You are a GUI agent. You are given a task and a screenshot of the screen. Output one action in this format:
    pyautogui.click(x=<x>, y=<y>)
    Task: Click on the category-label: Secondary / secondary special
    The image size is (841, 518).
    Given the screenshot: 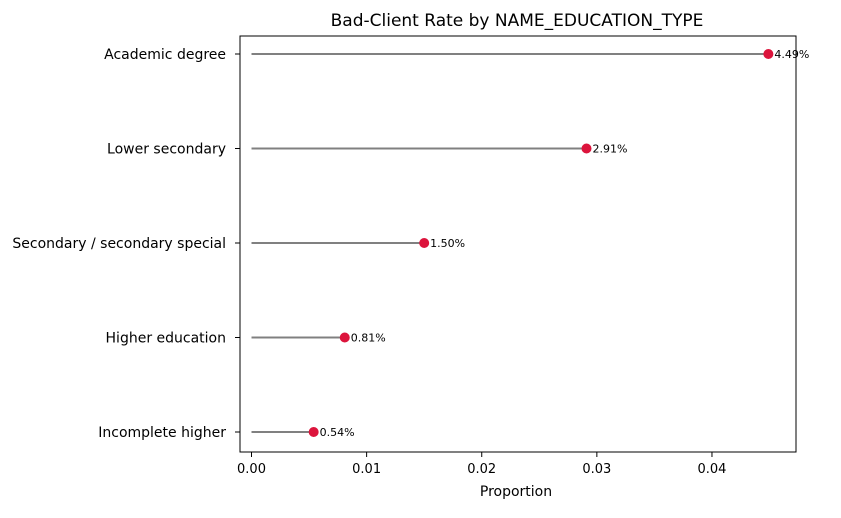 What is the action you would take?
    pyautogui.click(x=119, y=244)
    